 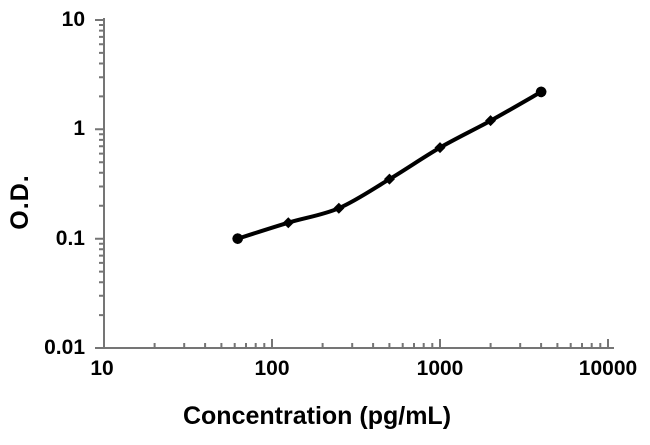 I want to click on y-tick-label-10: 10, so click(x=73, y=19).